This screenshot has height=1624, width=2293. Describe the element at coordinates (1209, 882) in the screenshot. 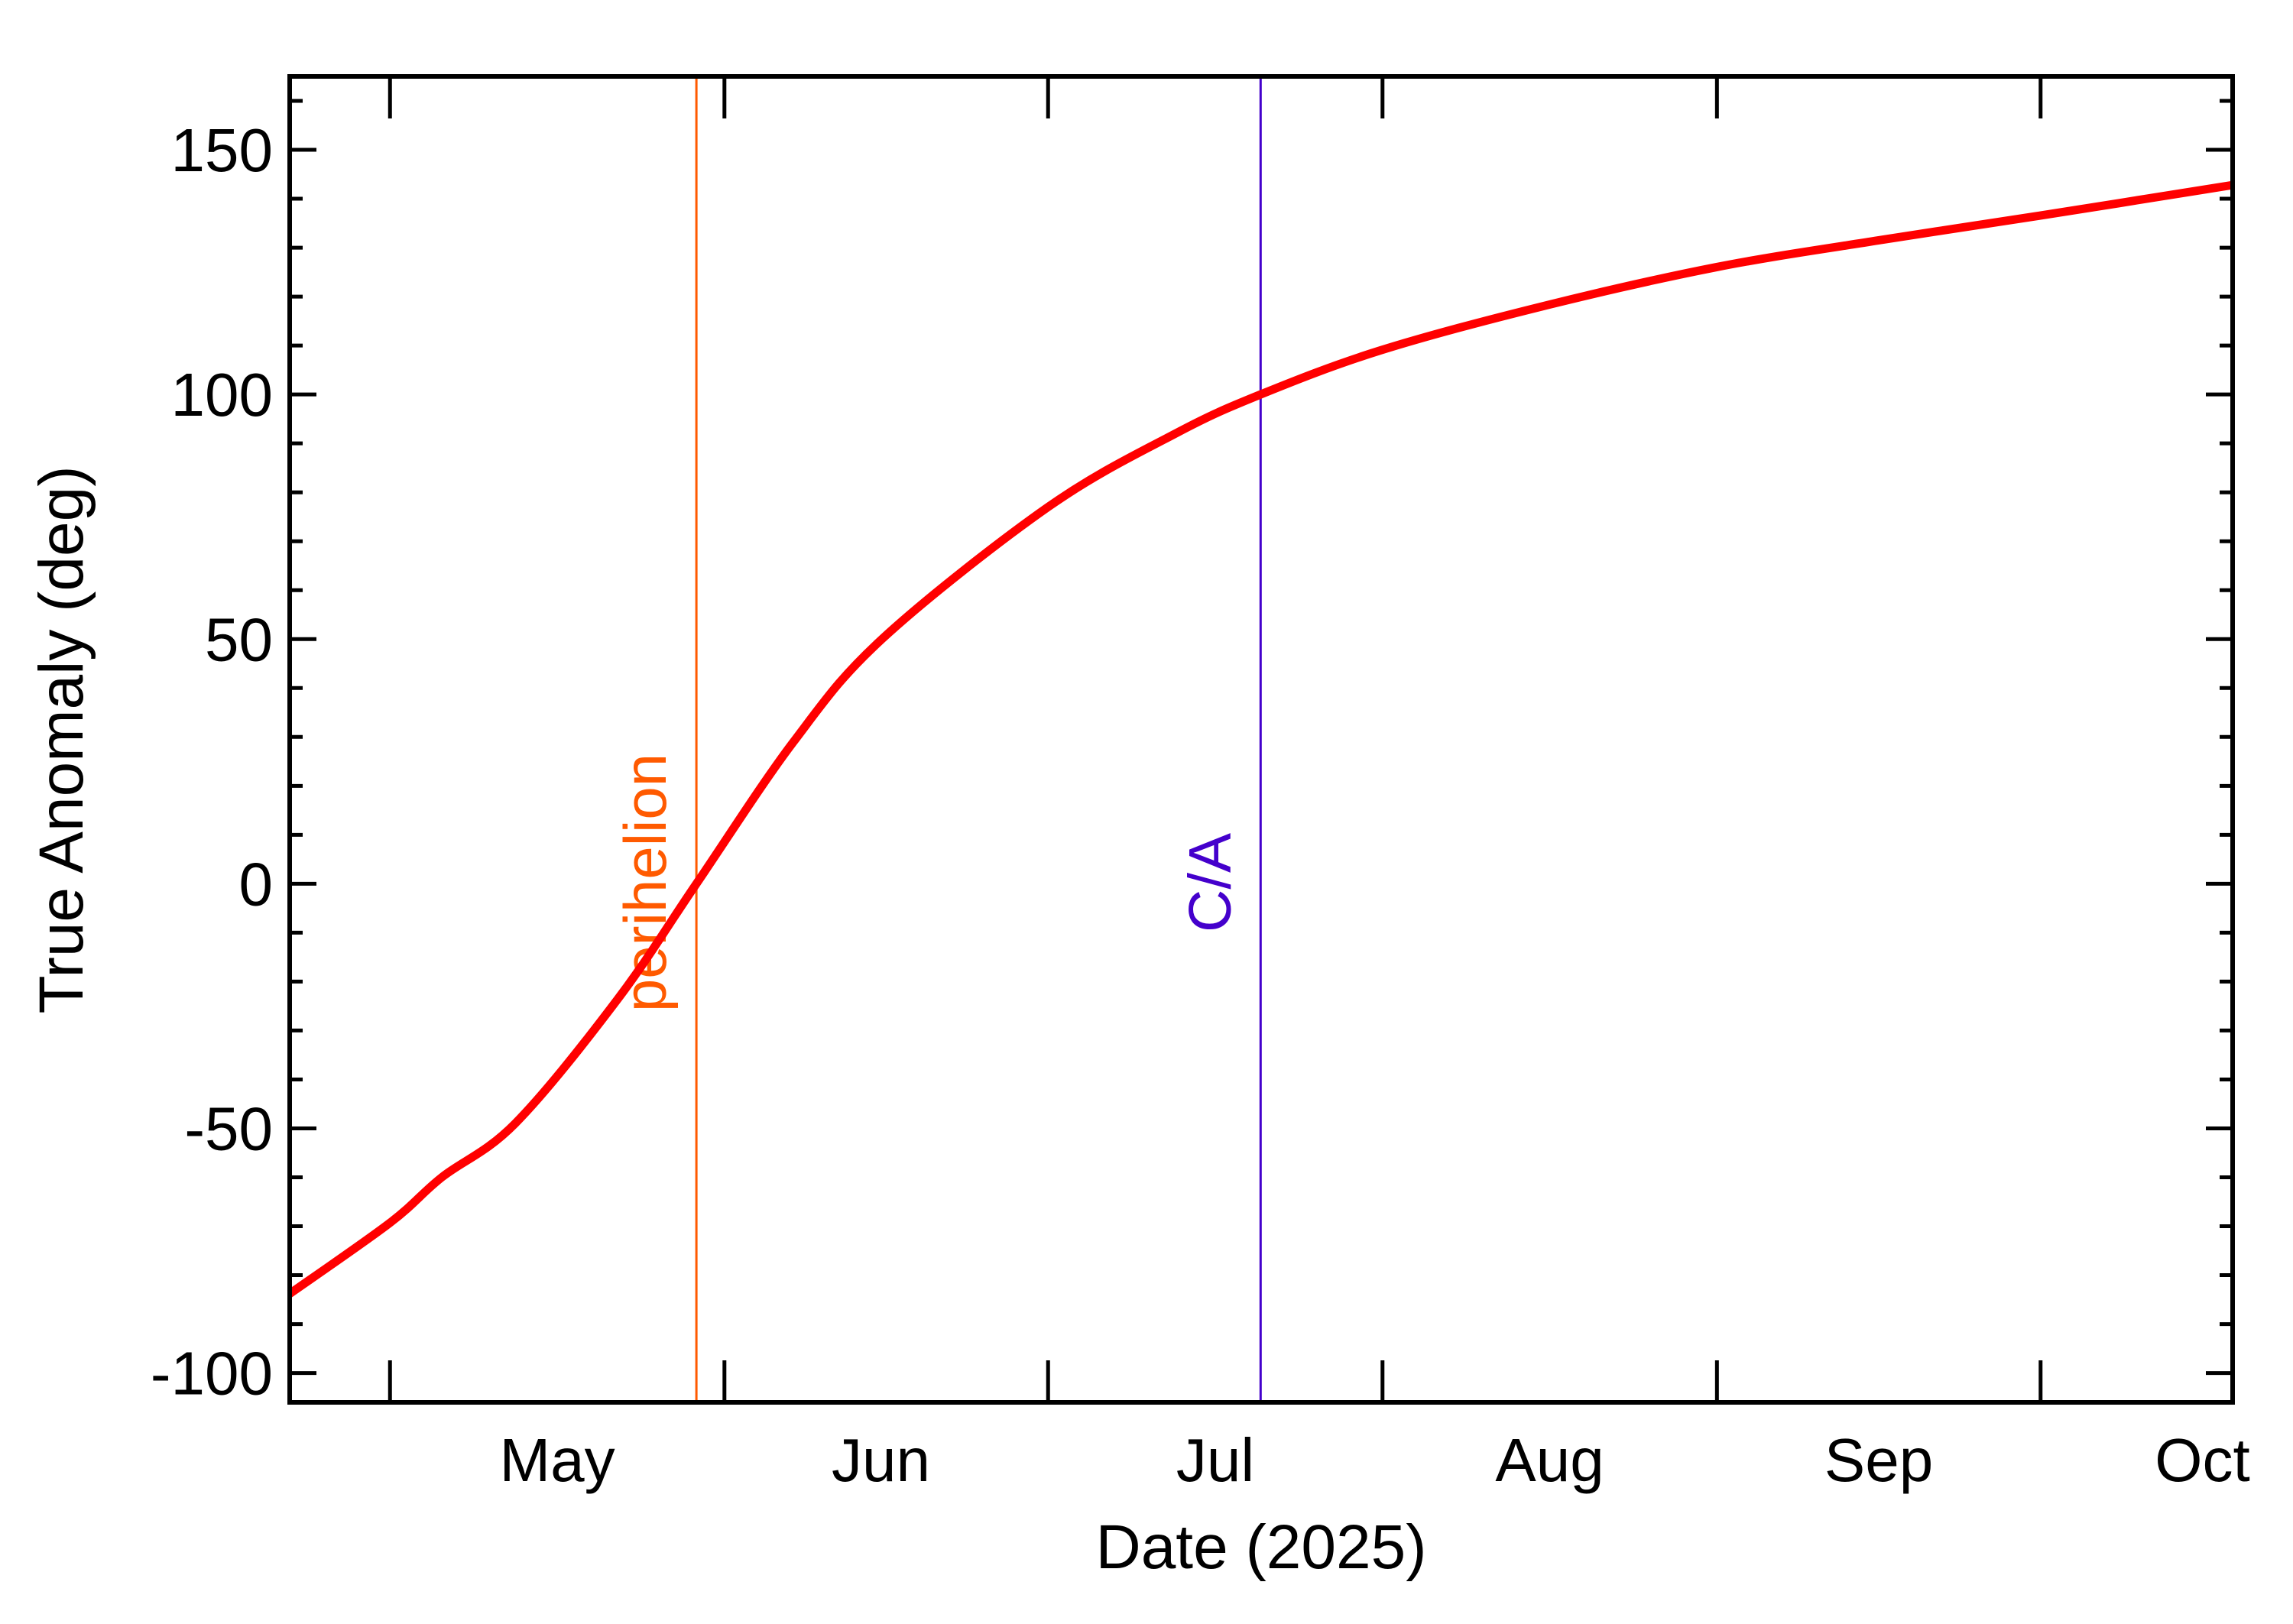

I see `annotation-label: C/A` at that location.